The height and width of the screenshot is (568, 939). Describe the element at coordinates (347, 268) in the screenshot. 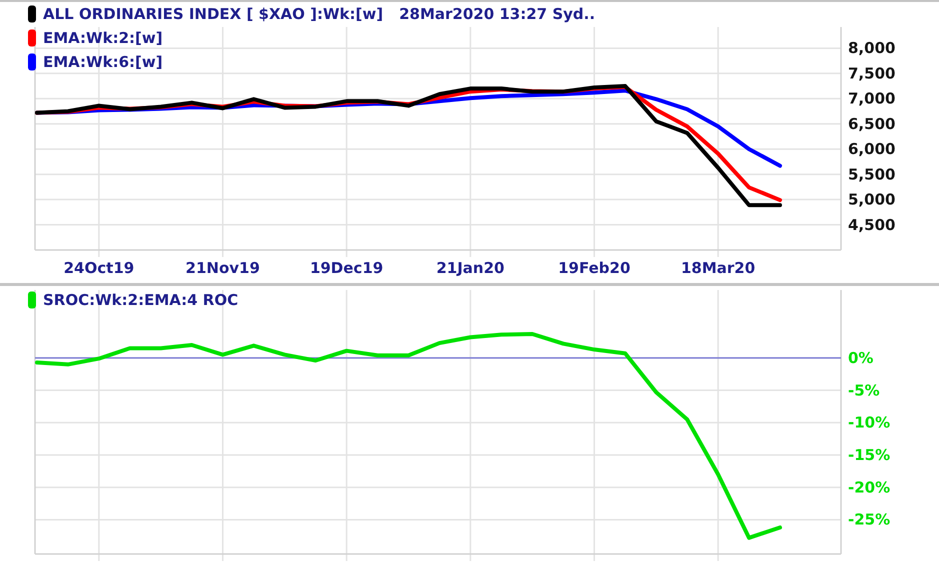

I see `x-tick-label: 19Dec19` at that location.